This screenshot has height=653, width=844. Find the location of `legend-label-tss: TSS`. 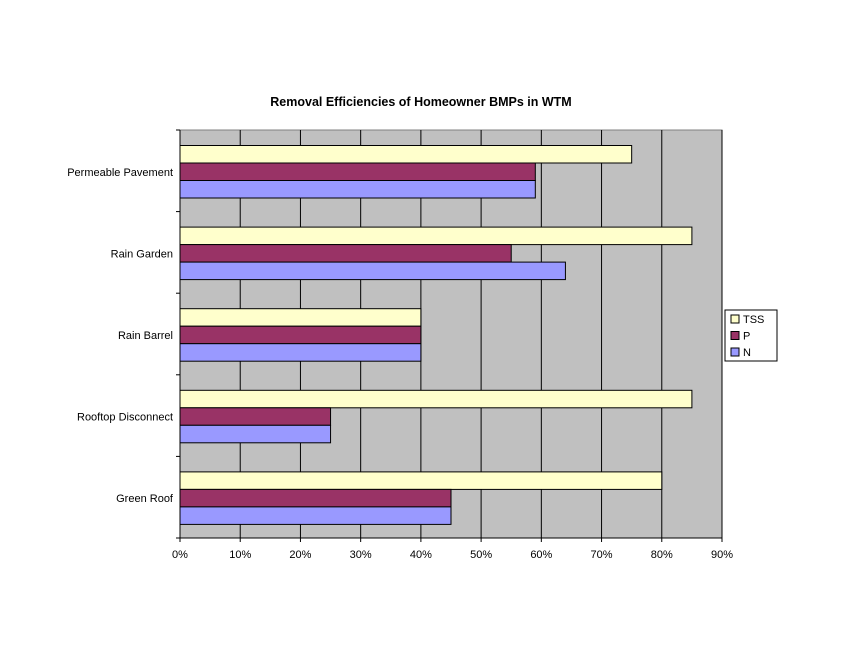

legend-label-tss: TSS is located at coordinates (753, 320).